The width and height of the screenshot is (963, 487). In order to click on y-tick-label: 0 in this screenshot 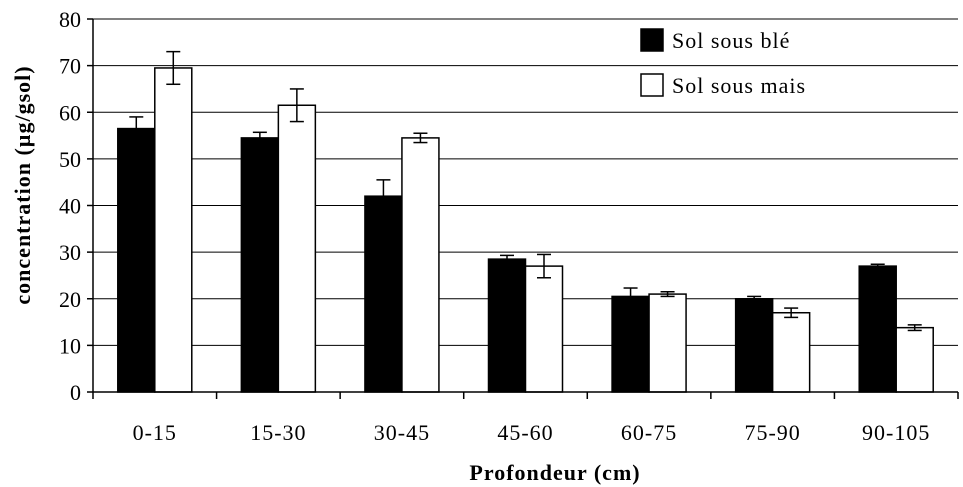, I will do `click(75, 392)`.